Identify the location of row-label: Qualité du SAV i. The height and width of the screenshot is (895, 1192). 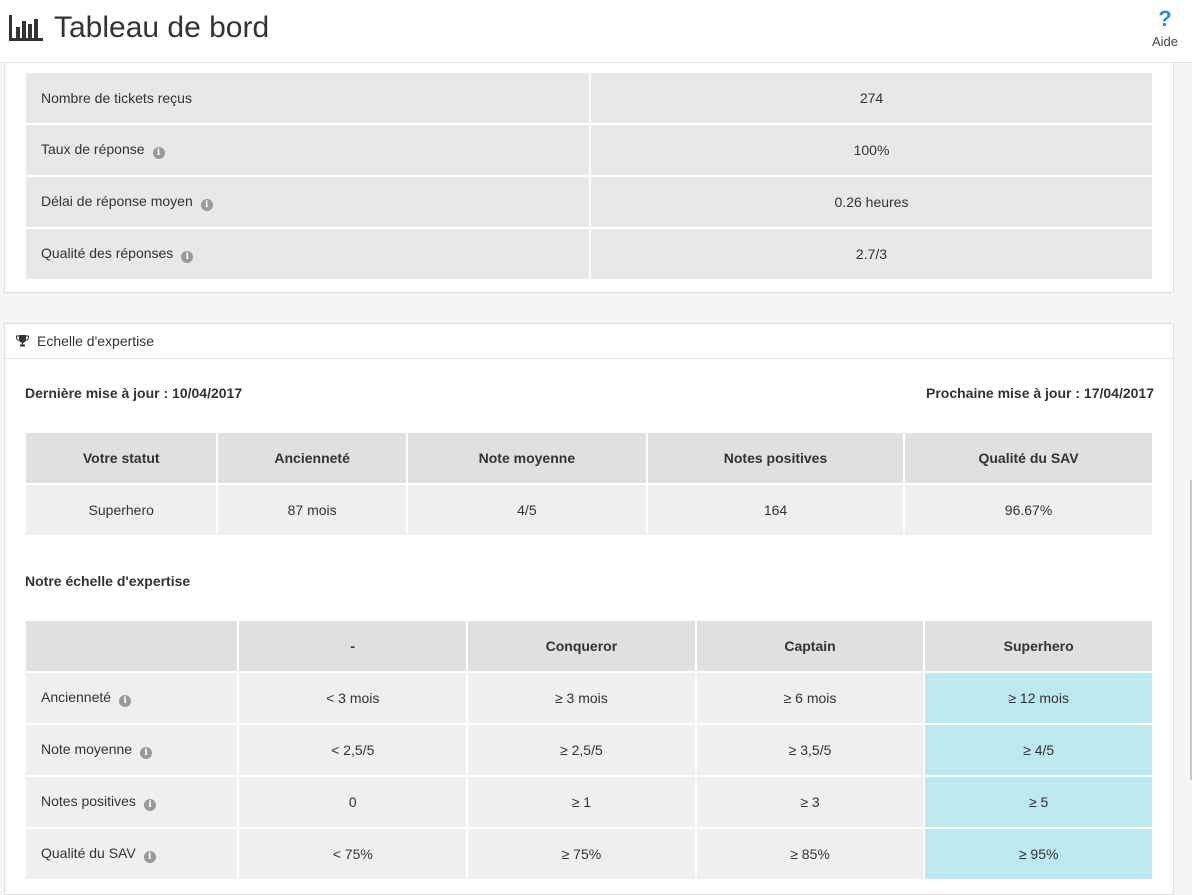
(132, 854).